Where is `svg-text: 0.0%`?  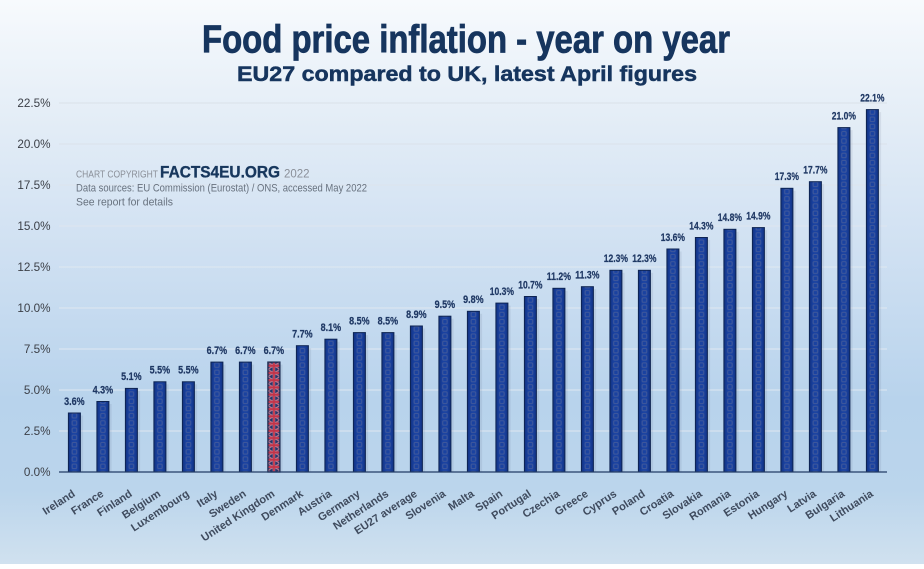
svg-text: 0.0% is located at coordinates (37, 472).